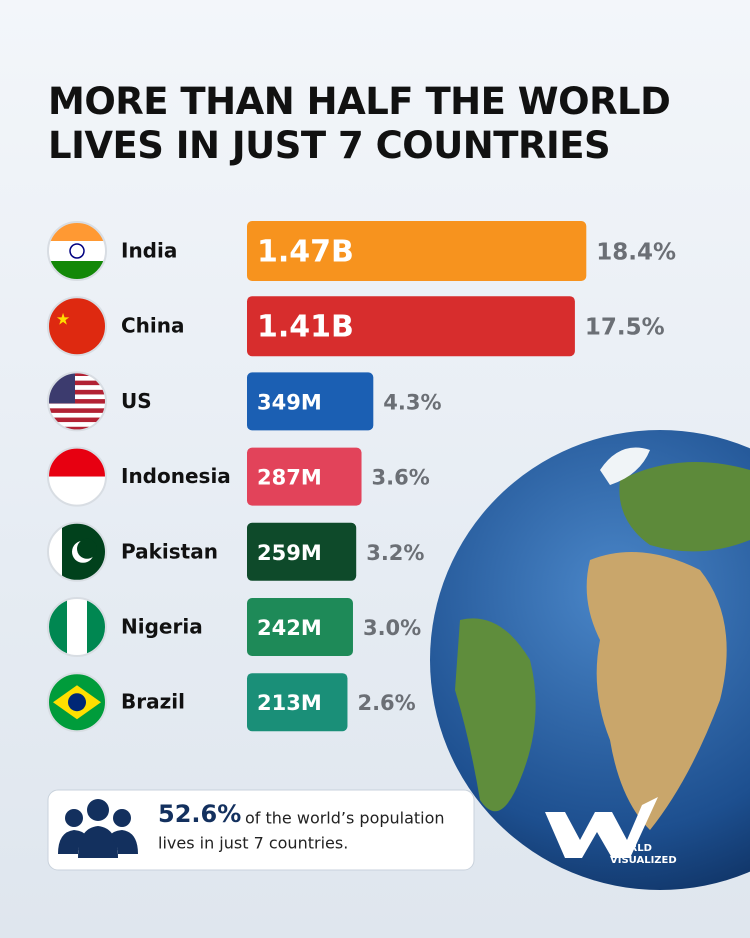  Describe the element at coordinates (412, 402) in the screenshot. I see `share-label: 4.3%` at that location.